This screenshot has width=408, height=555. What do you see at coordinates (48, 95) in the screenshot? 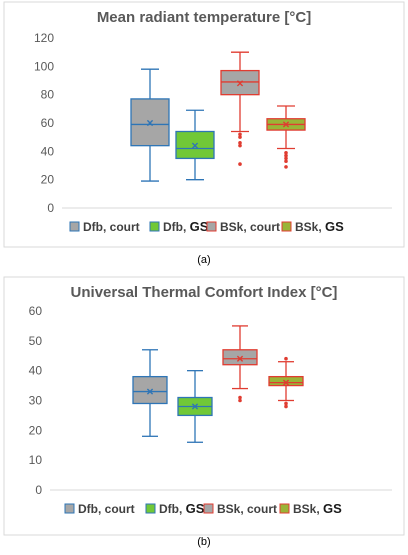
I see `chart-1-y-tick-label: 80` at bounding box center [48, 95].